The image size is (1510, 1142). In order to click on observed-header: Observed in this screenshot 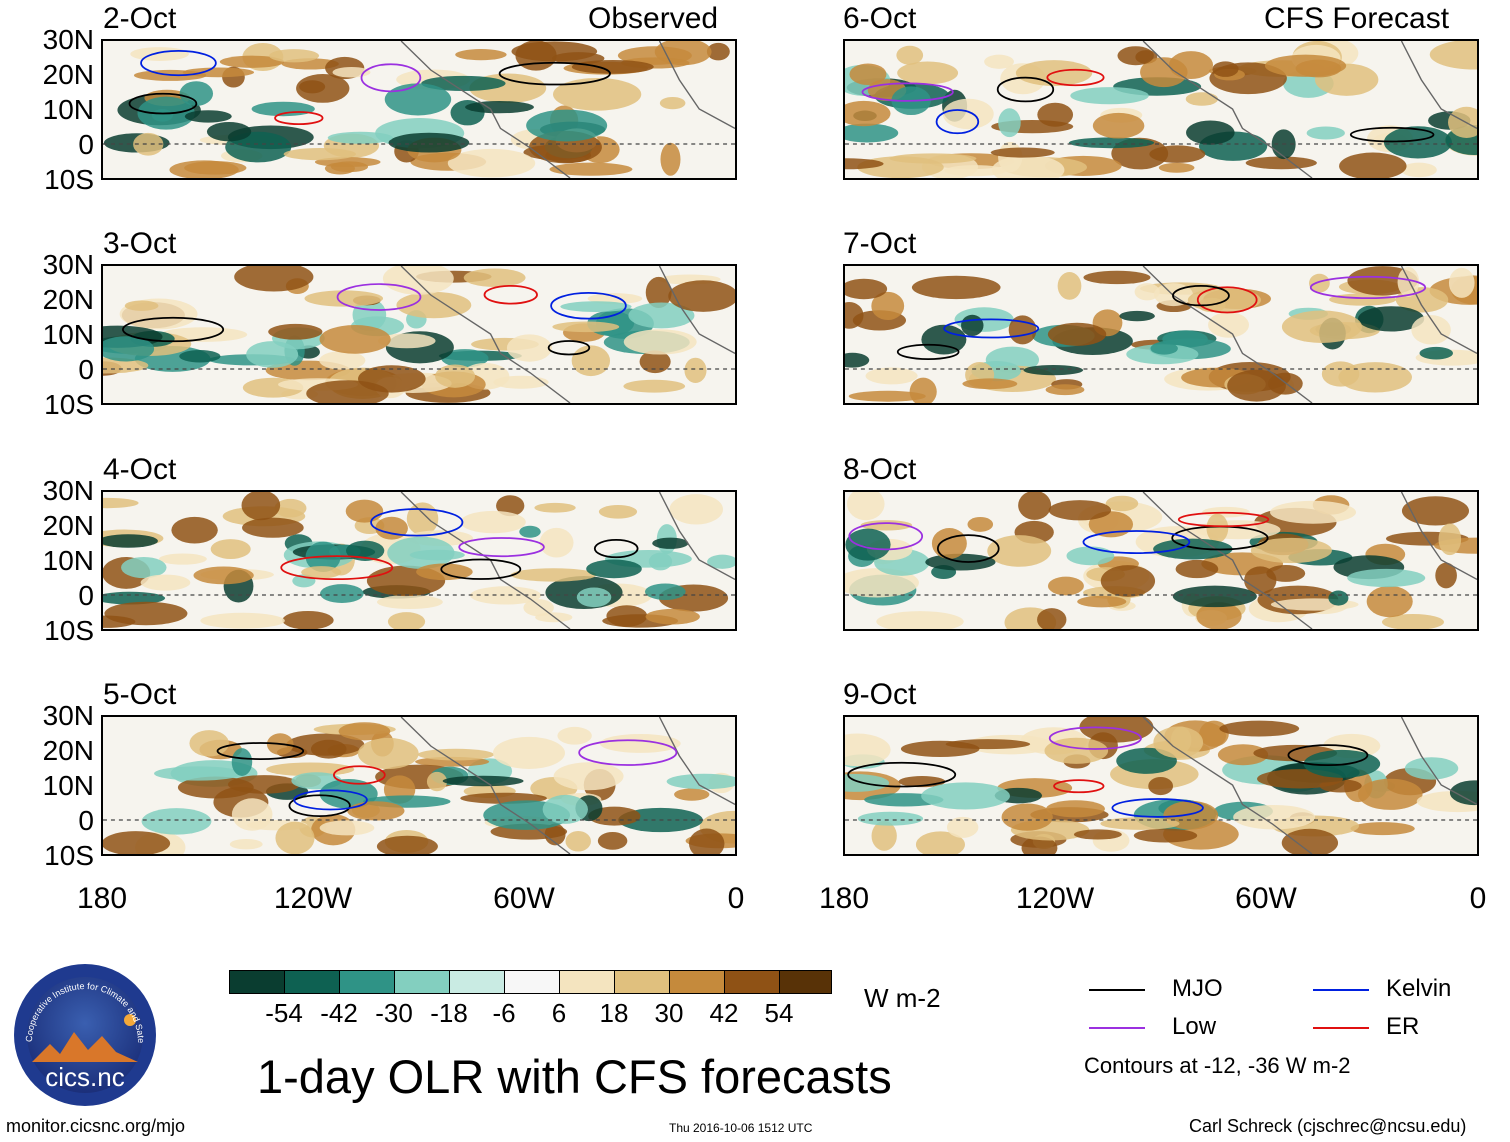, I will do `click(653, 18)`.